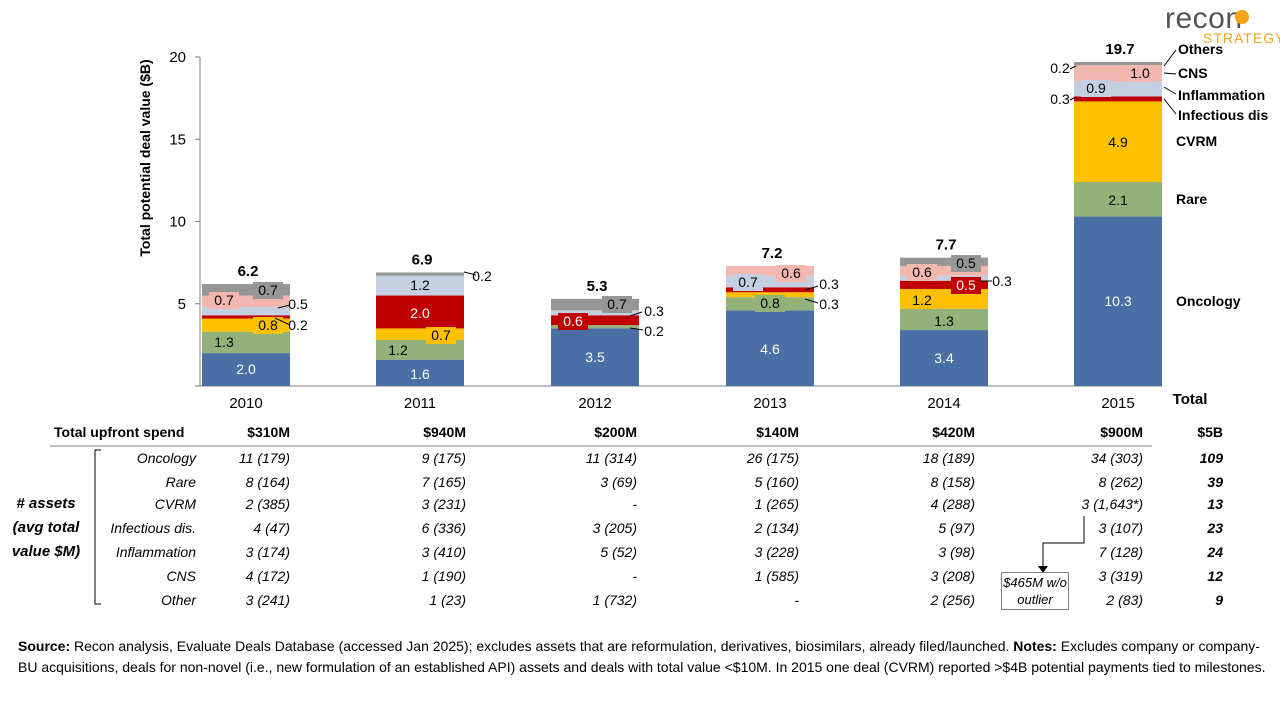  Describe the element at coordinates (1121, 432) in the screenshot. I see `upfront-spend-value: $900M` at that location.